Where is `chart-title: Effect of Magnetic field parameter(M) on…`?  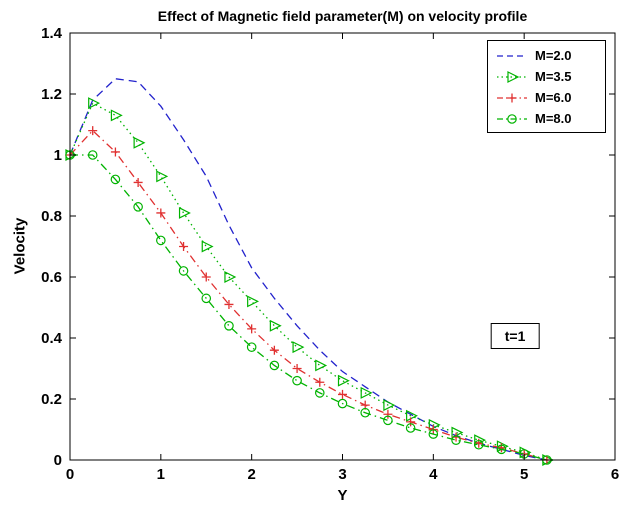
chart-title: Effect of Magnetic field parameter(M) on… is located at coordinates (342, 16).